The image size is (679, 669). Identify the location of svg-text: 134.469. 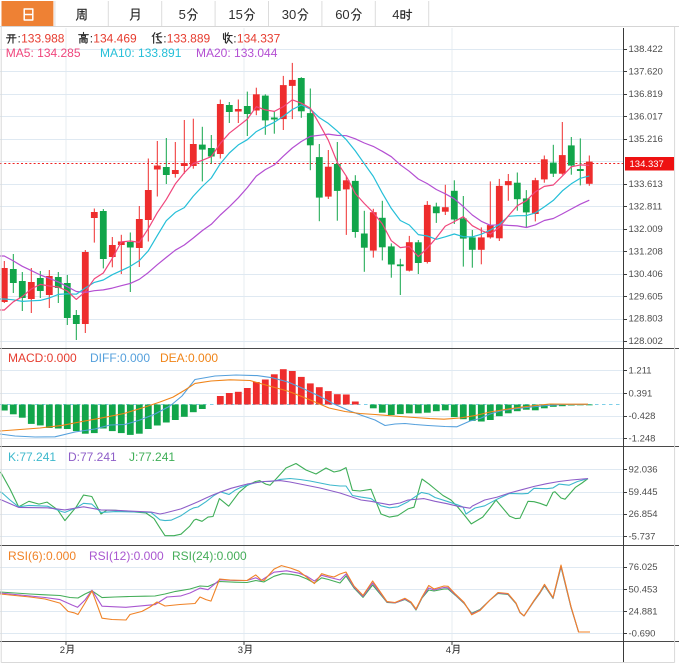
(115, 39).